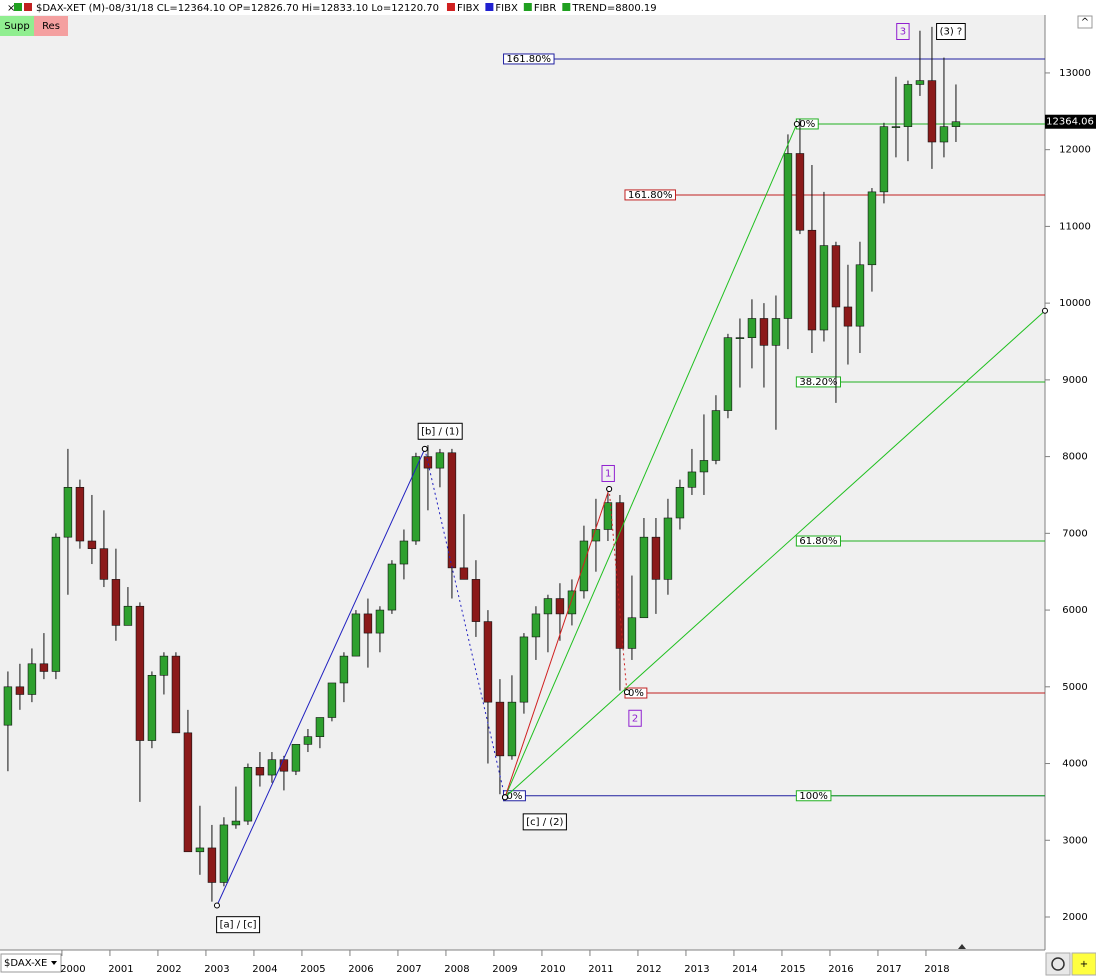 This screenshot has width=1096, height=976. What do you see at coordinates (648, 969) in the screenshot?
I see `x-tick-label: 2012` at bounding box center [648, 969].